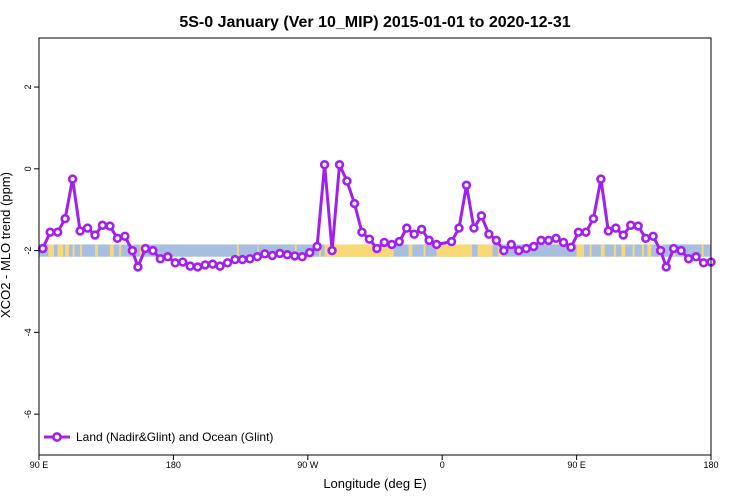 The width and height of the screenshot is (750, 500). I want to click on x-tick-label: 0, so click(442, 465).